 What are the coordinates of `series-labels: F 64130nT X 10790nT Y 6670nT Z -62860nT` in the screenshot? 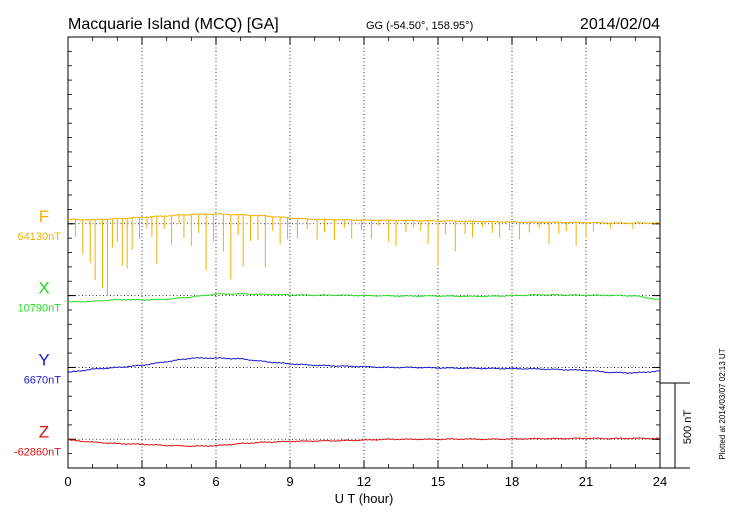 It's located at (37, 333).